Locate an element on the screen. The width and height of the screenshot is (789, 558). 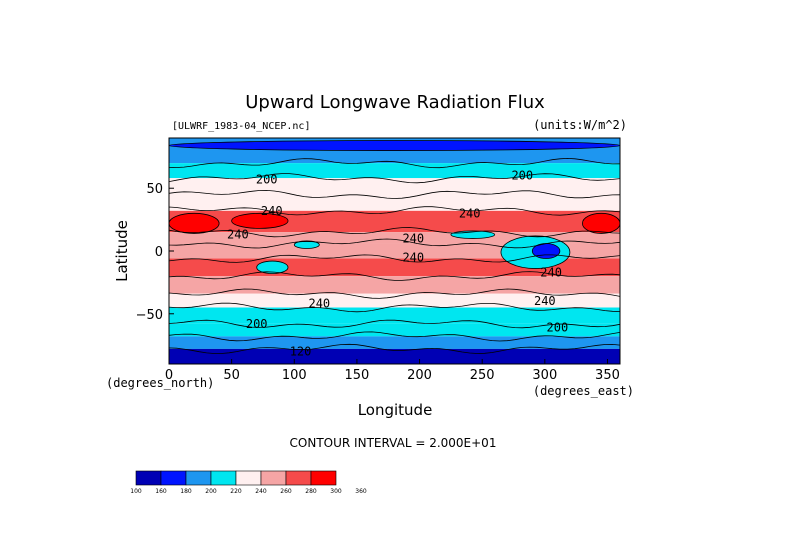
colorbar: 100 160 180 200 220 240 260 280 300 360 is located at coordinates (248, 482).